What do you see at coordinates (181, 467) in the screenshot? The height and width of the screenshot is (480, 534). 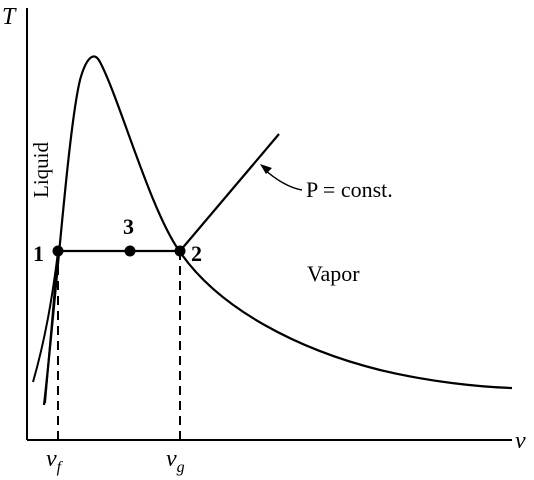 I see `vg-tick-sub: g` at bounding box center [181, 467].